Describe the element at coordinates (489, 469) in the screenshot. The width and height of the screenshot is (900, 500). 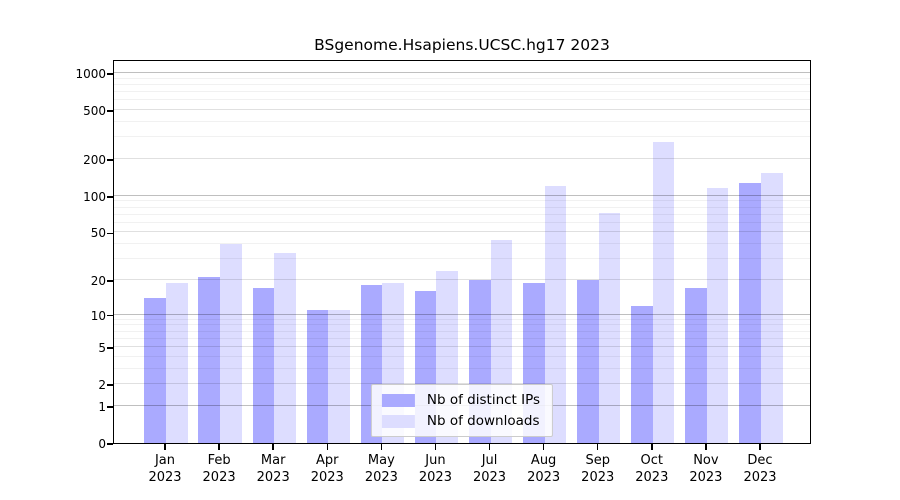
I see `x-tick-label-jul: Jul 2023` at that location.